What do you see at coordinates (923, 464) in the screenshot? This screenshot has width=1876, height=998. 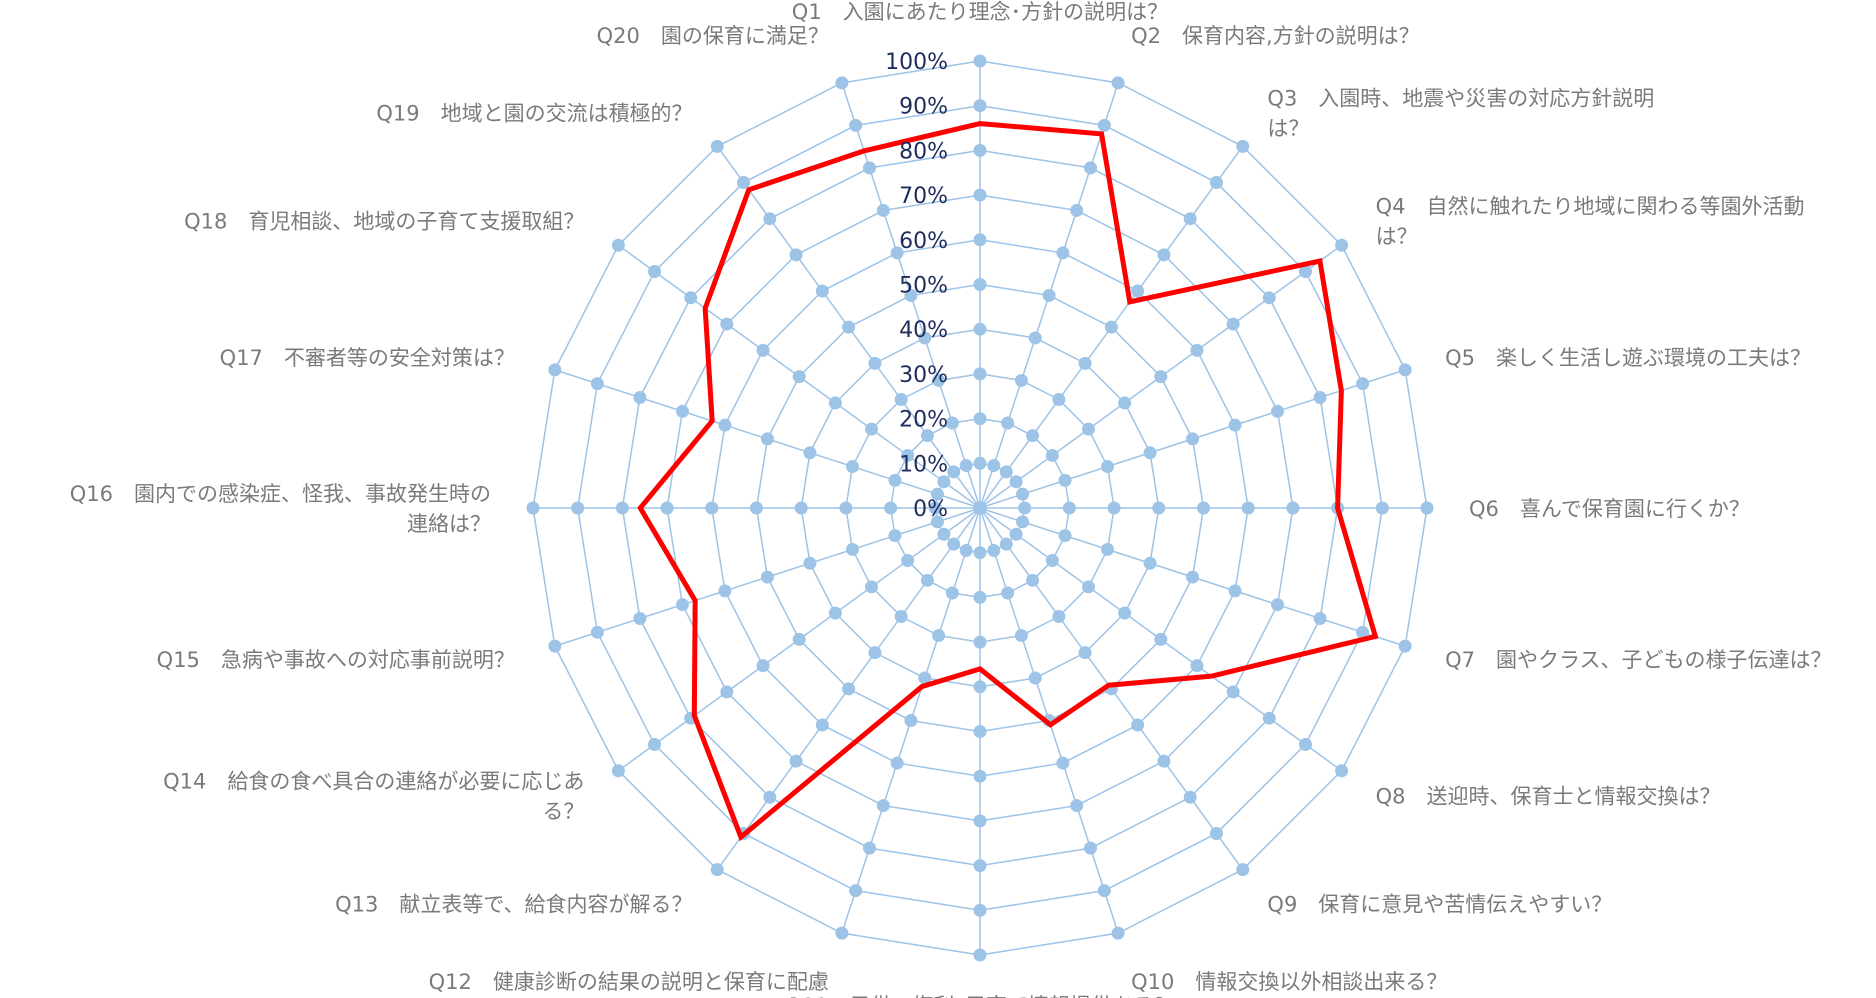 I see `tick-label: 10%` at bounding box center [923, 464].